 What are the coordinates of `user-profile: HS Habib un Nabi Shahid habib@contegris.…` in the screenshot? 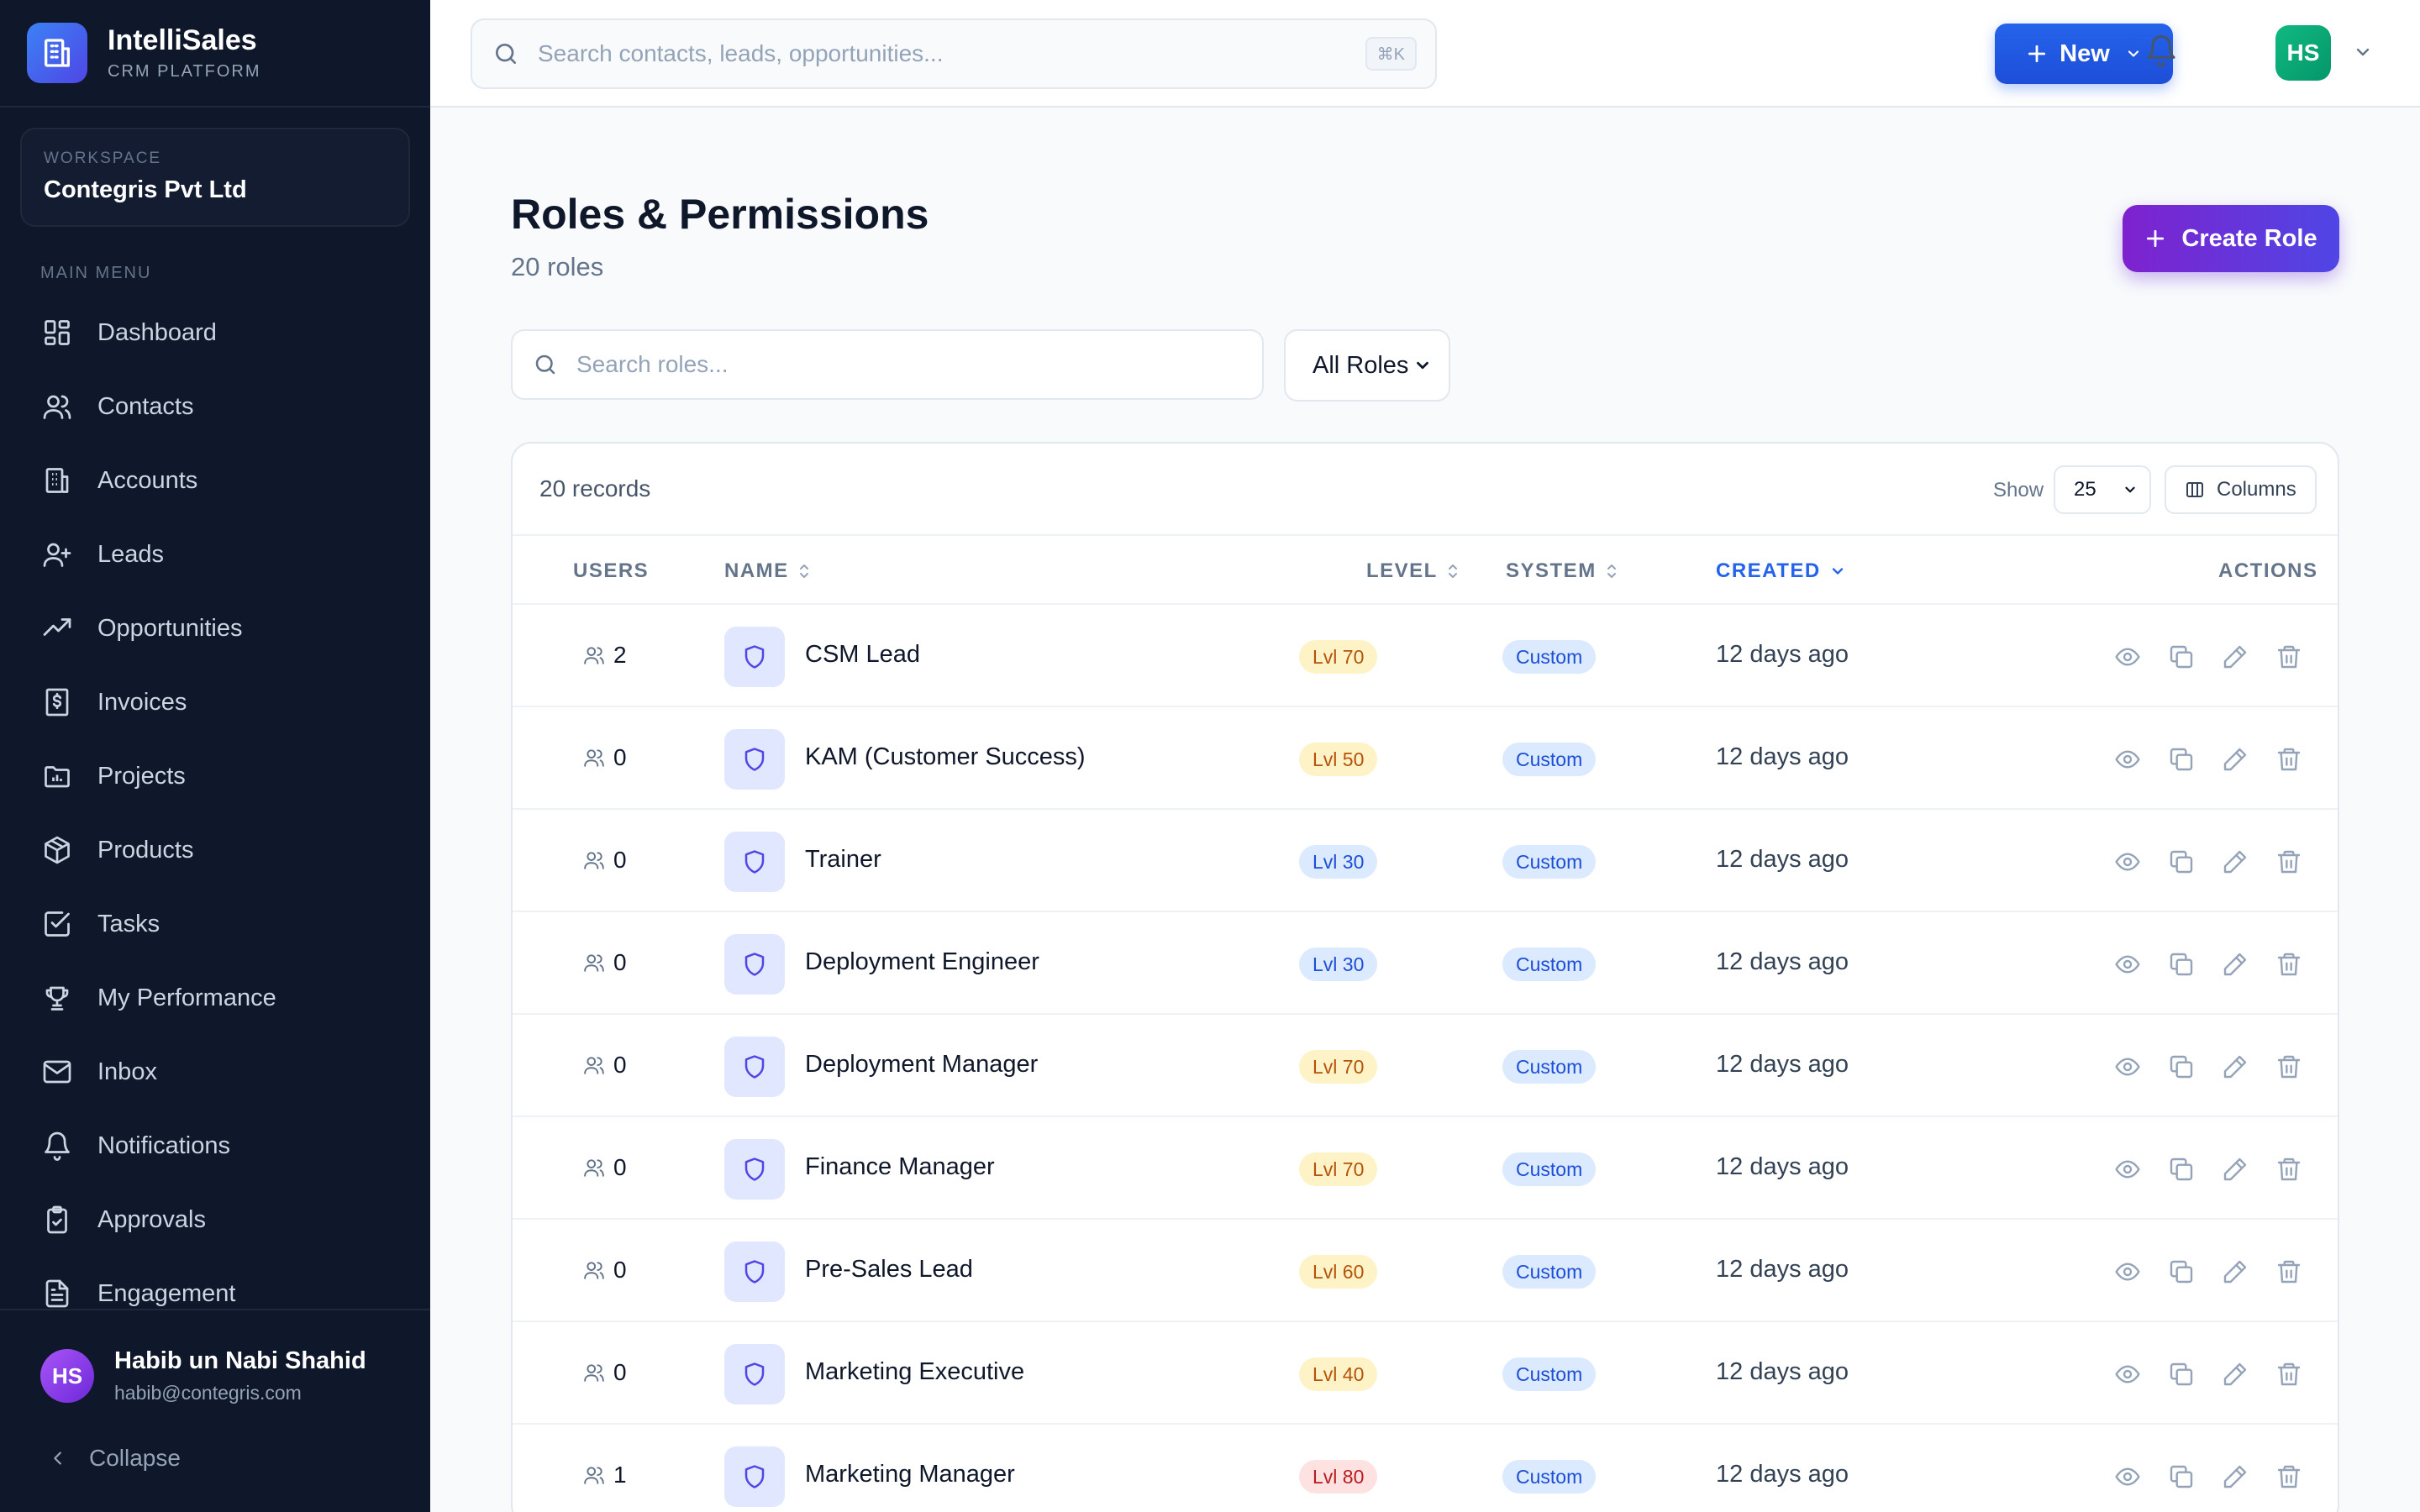 It's located at (215, 1357).